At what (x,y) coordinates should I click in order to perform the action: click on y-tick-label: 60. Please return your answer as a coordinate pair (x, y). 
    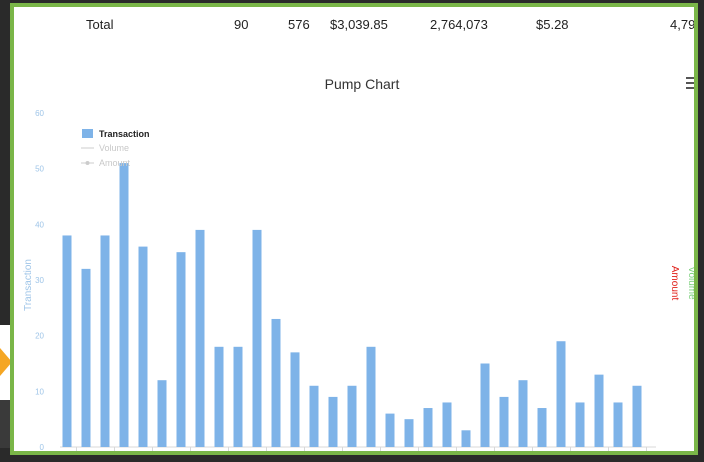
    Looking at the image, I should click on (39, 113).